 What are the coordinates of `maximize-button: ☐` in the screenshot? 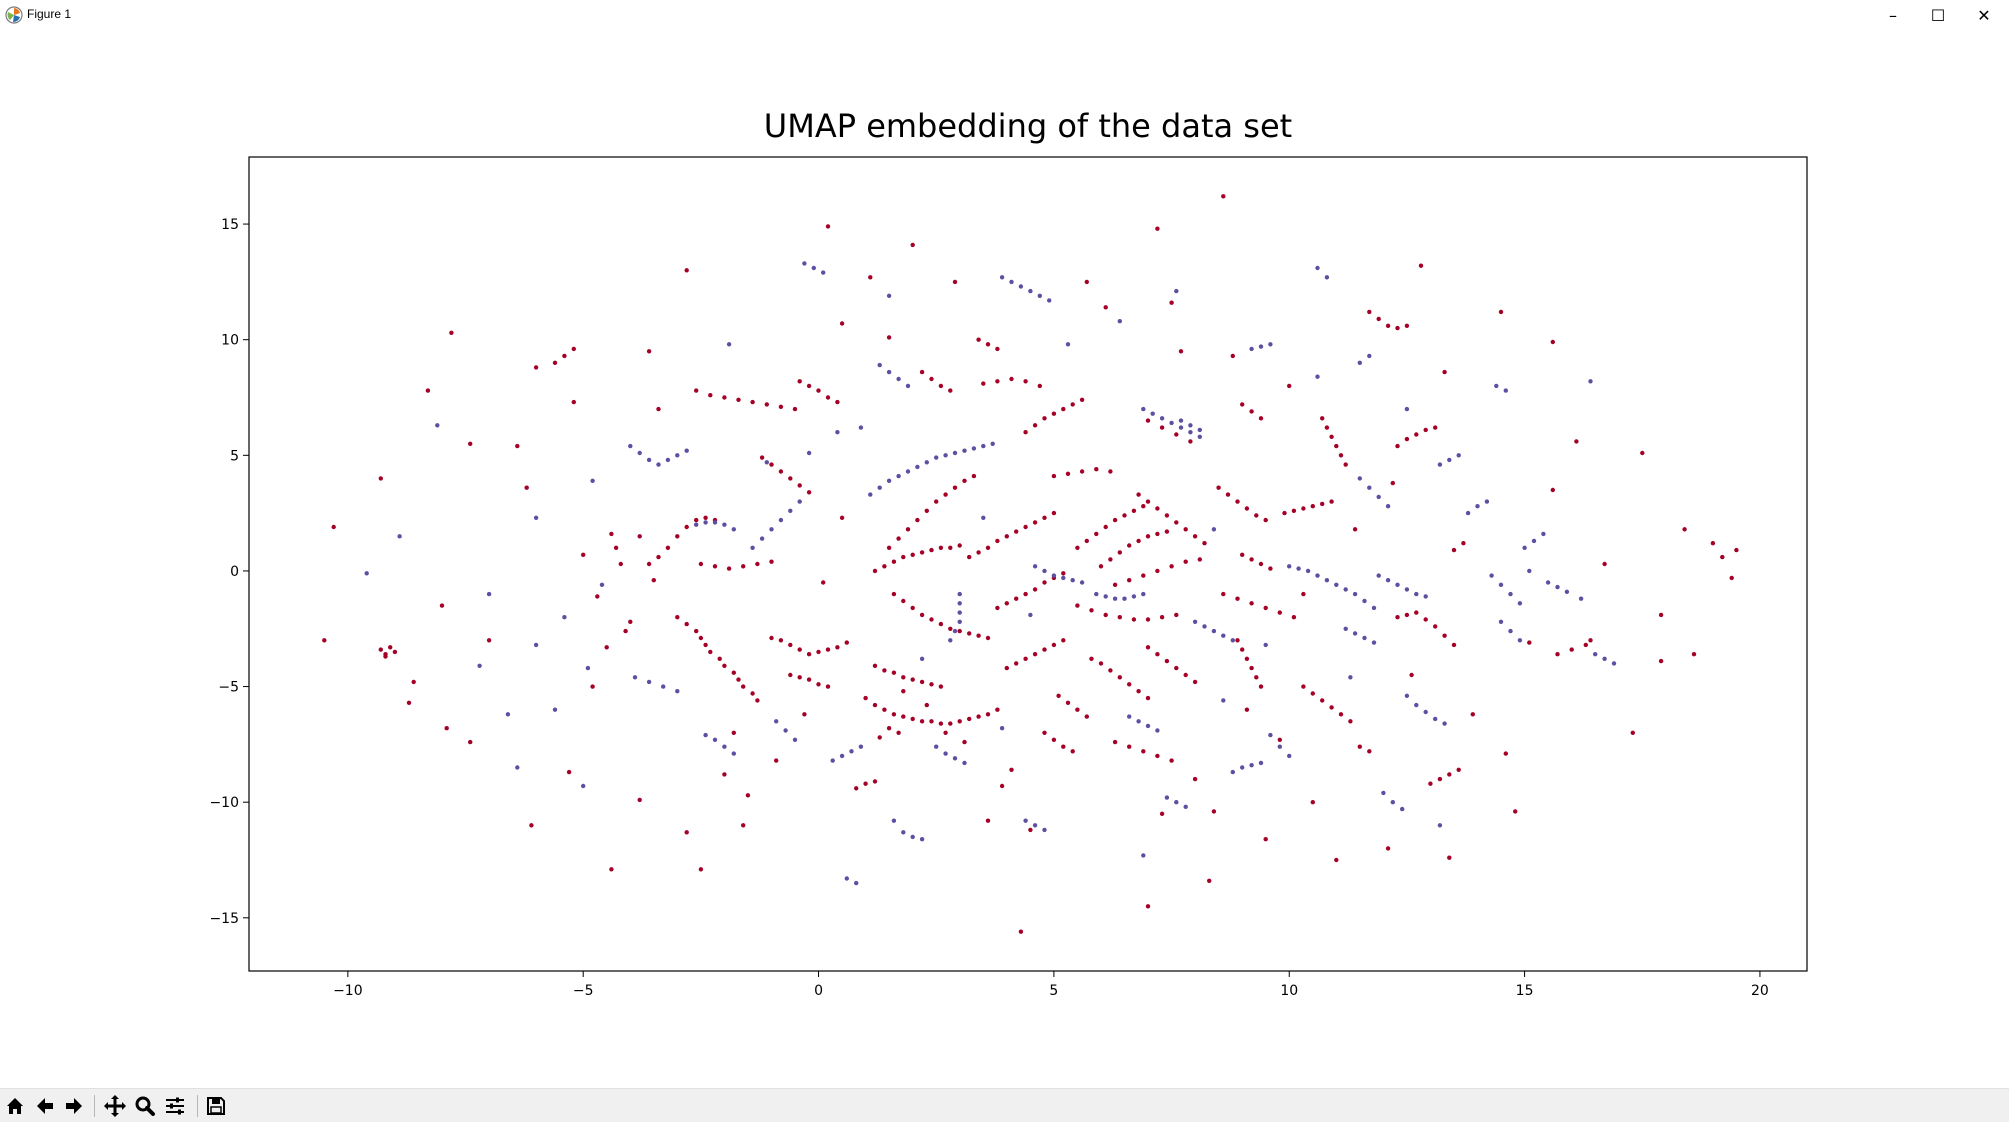 It's located at (1938, 15).